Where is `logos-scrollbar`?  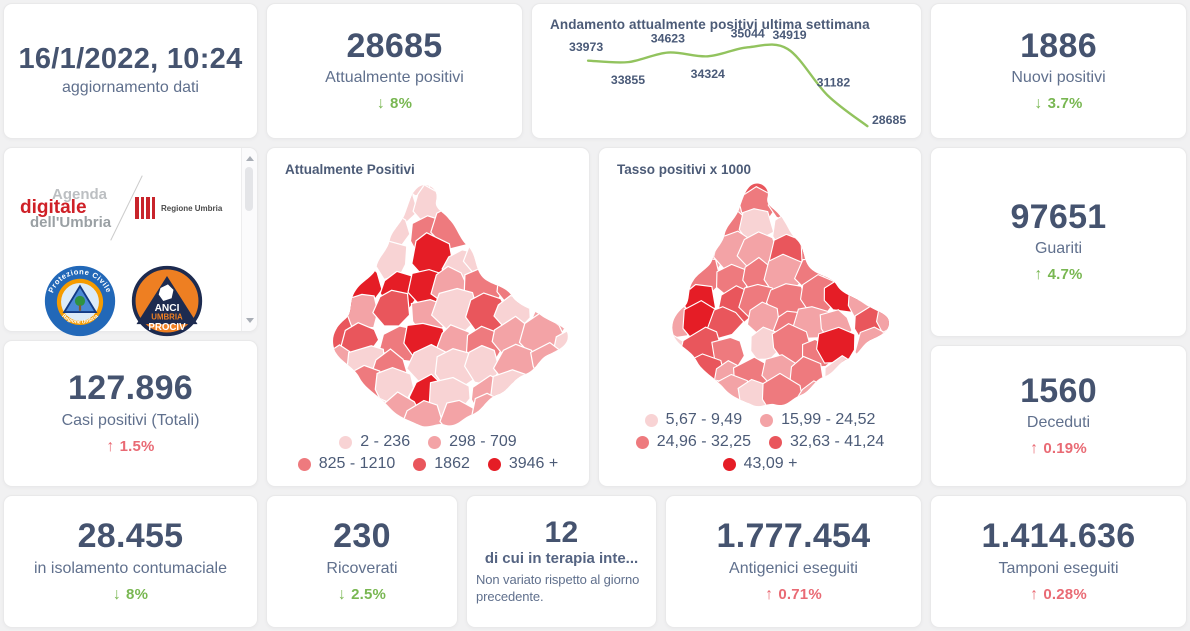
logos-scrollbar is located at coordinates (249, 239).